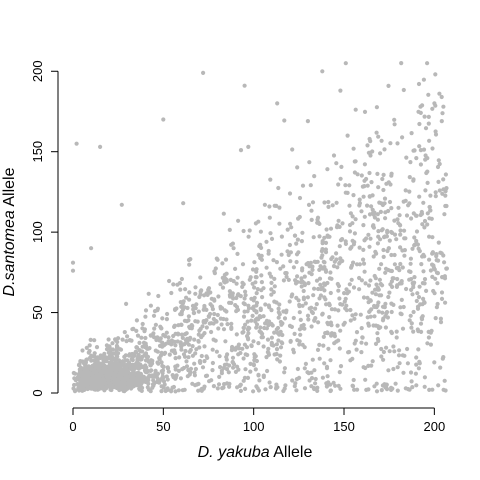 The image size is (480, 480). What do you see at coordinates (291, 452) in the screenshot?
I see `x-axis-title-rest: Allele` at bounding box center [291, 452].